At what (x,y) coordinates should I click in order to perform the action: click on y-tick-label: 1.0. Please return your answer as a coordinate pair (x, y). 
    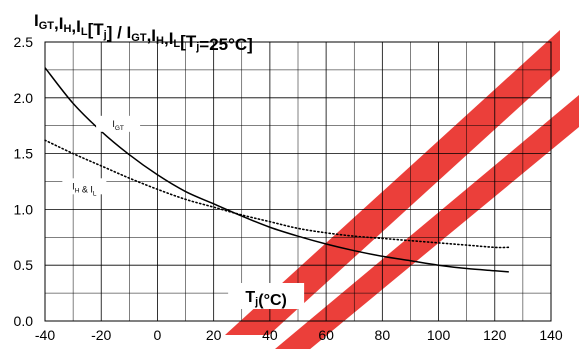
    Looking at the image, I should click on (24, 209).